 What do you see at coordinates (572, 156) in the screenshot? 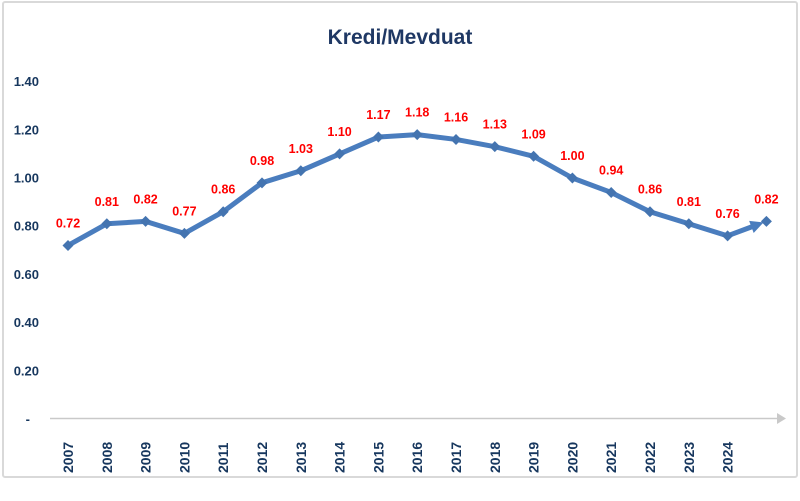
I see `data-label: 1.00` at bounding box center [572, 156].